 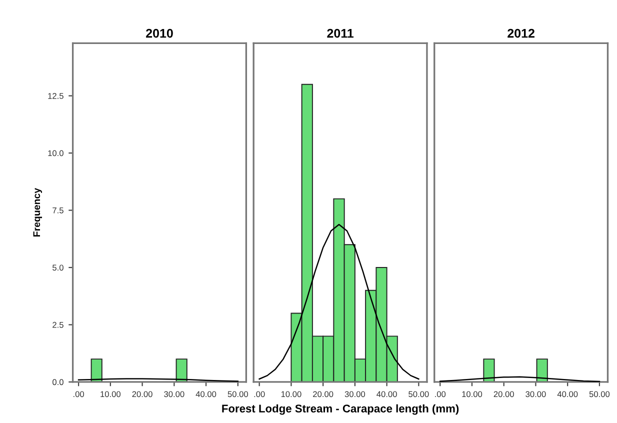 What do you see at coordinates (340, 33) in the screenshot?
I see `chart-title: 2011` at bounding box center [340, 33].